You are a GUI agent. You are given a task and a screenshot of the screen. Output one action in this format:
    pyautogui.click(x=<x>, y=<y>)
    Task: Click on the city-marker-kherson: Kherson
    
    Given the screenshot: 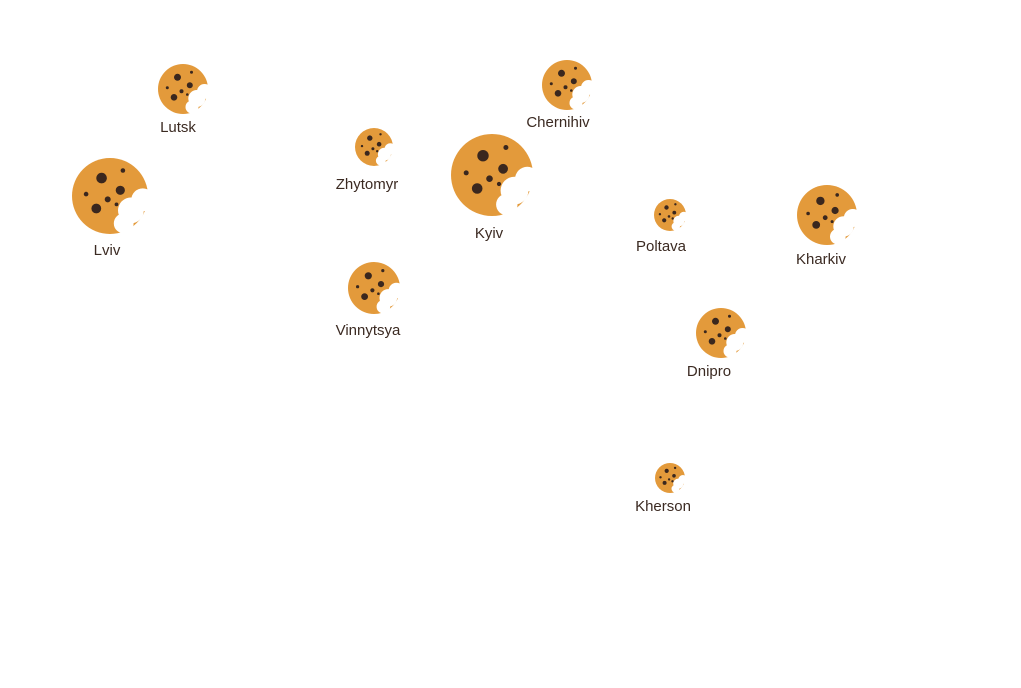 What is the action you would take?
    pyautogui.click(x=663, y=489)
    